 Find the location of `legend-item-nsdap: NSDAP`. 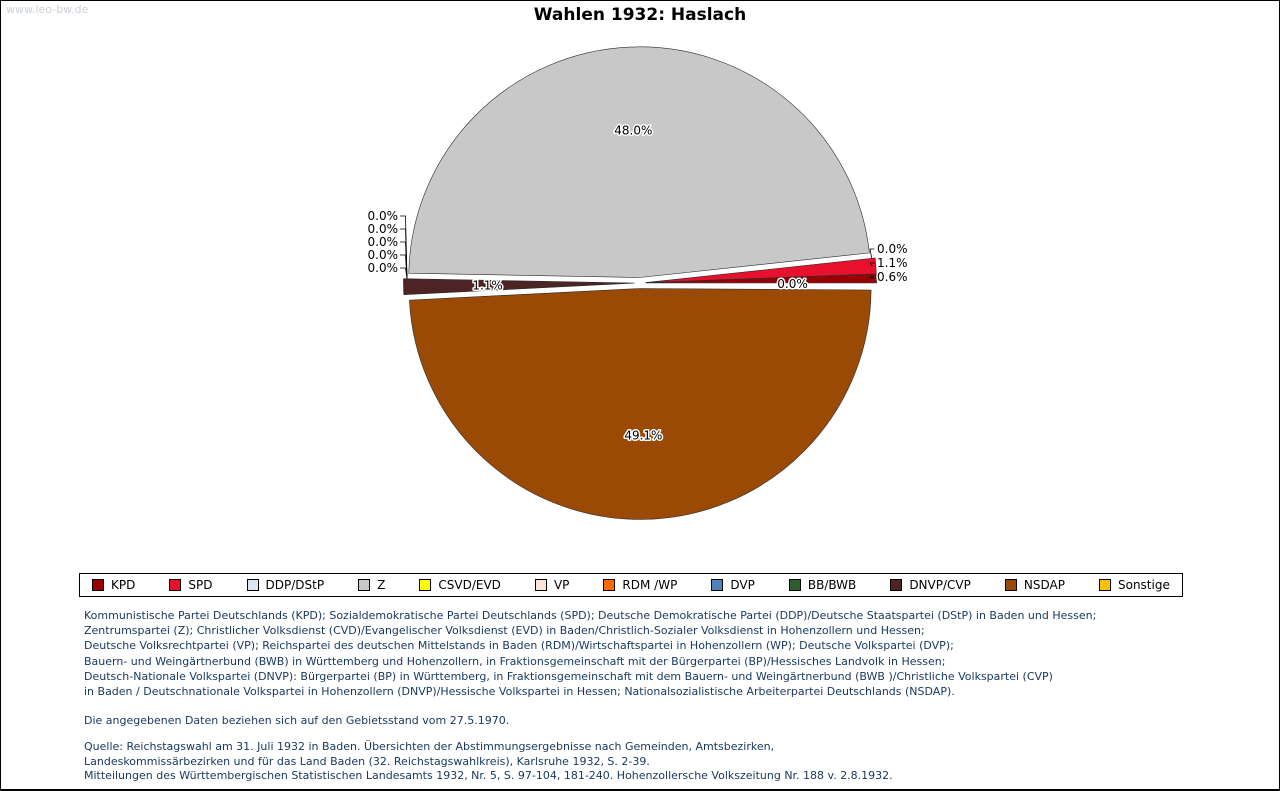

legend-item-nsdap: NSDAP is located at coordinates (1034, 585).